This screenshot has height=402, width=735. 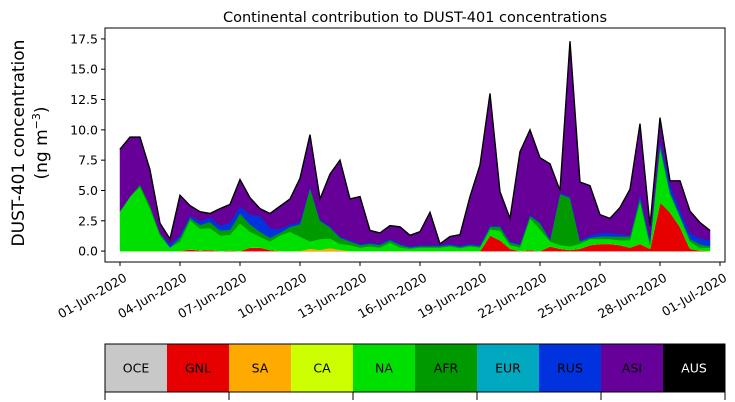 I want to click on legend-label-asi: ASI, so click(x=632, y=368).